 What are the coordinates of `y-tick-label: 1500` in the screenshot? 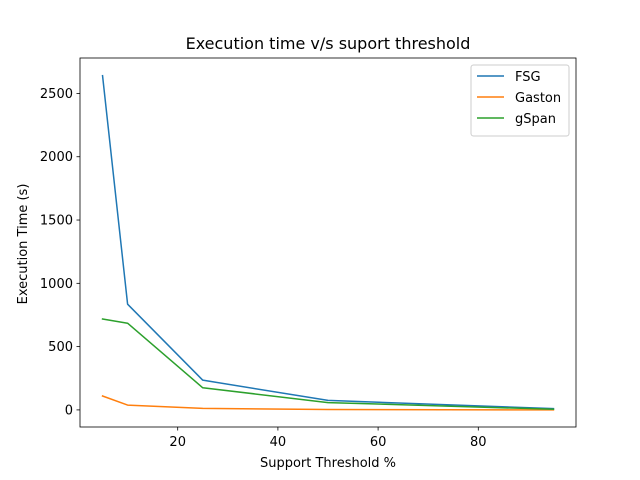 It's located at (56, 221).